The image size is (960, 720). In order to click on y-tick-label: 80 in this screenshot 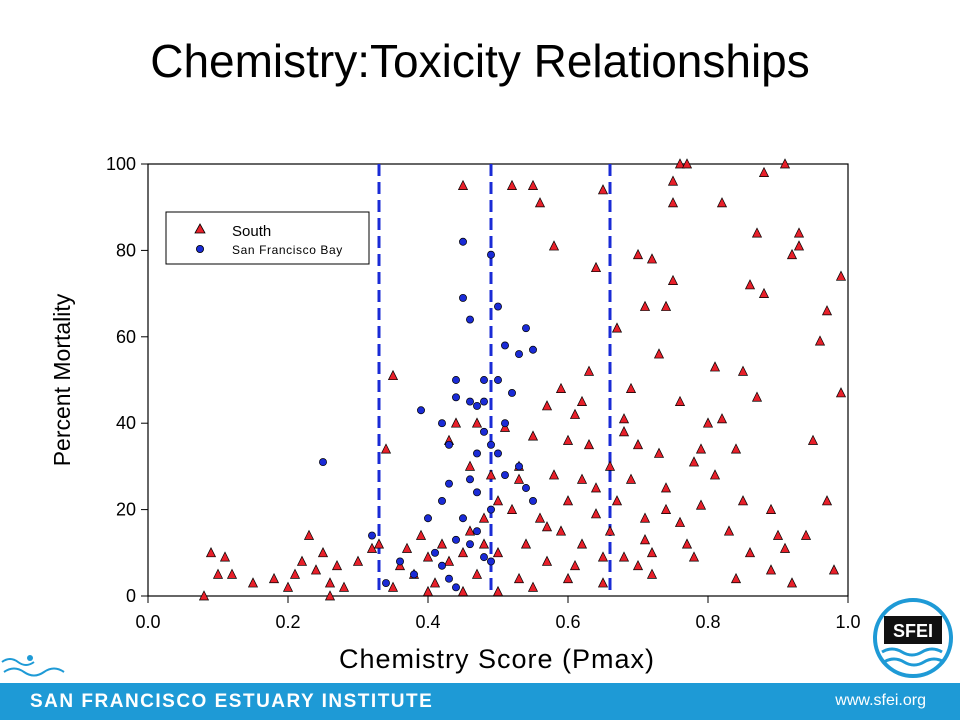, I will do `click(126, 250)`.